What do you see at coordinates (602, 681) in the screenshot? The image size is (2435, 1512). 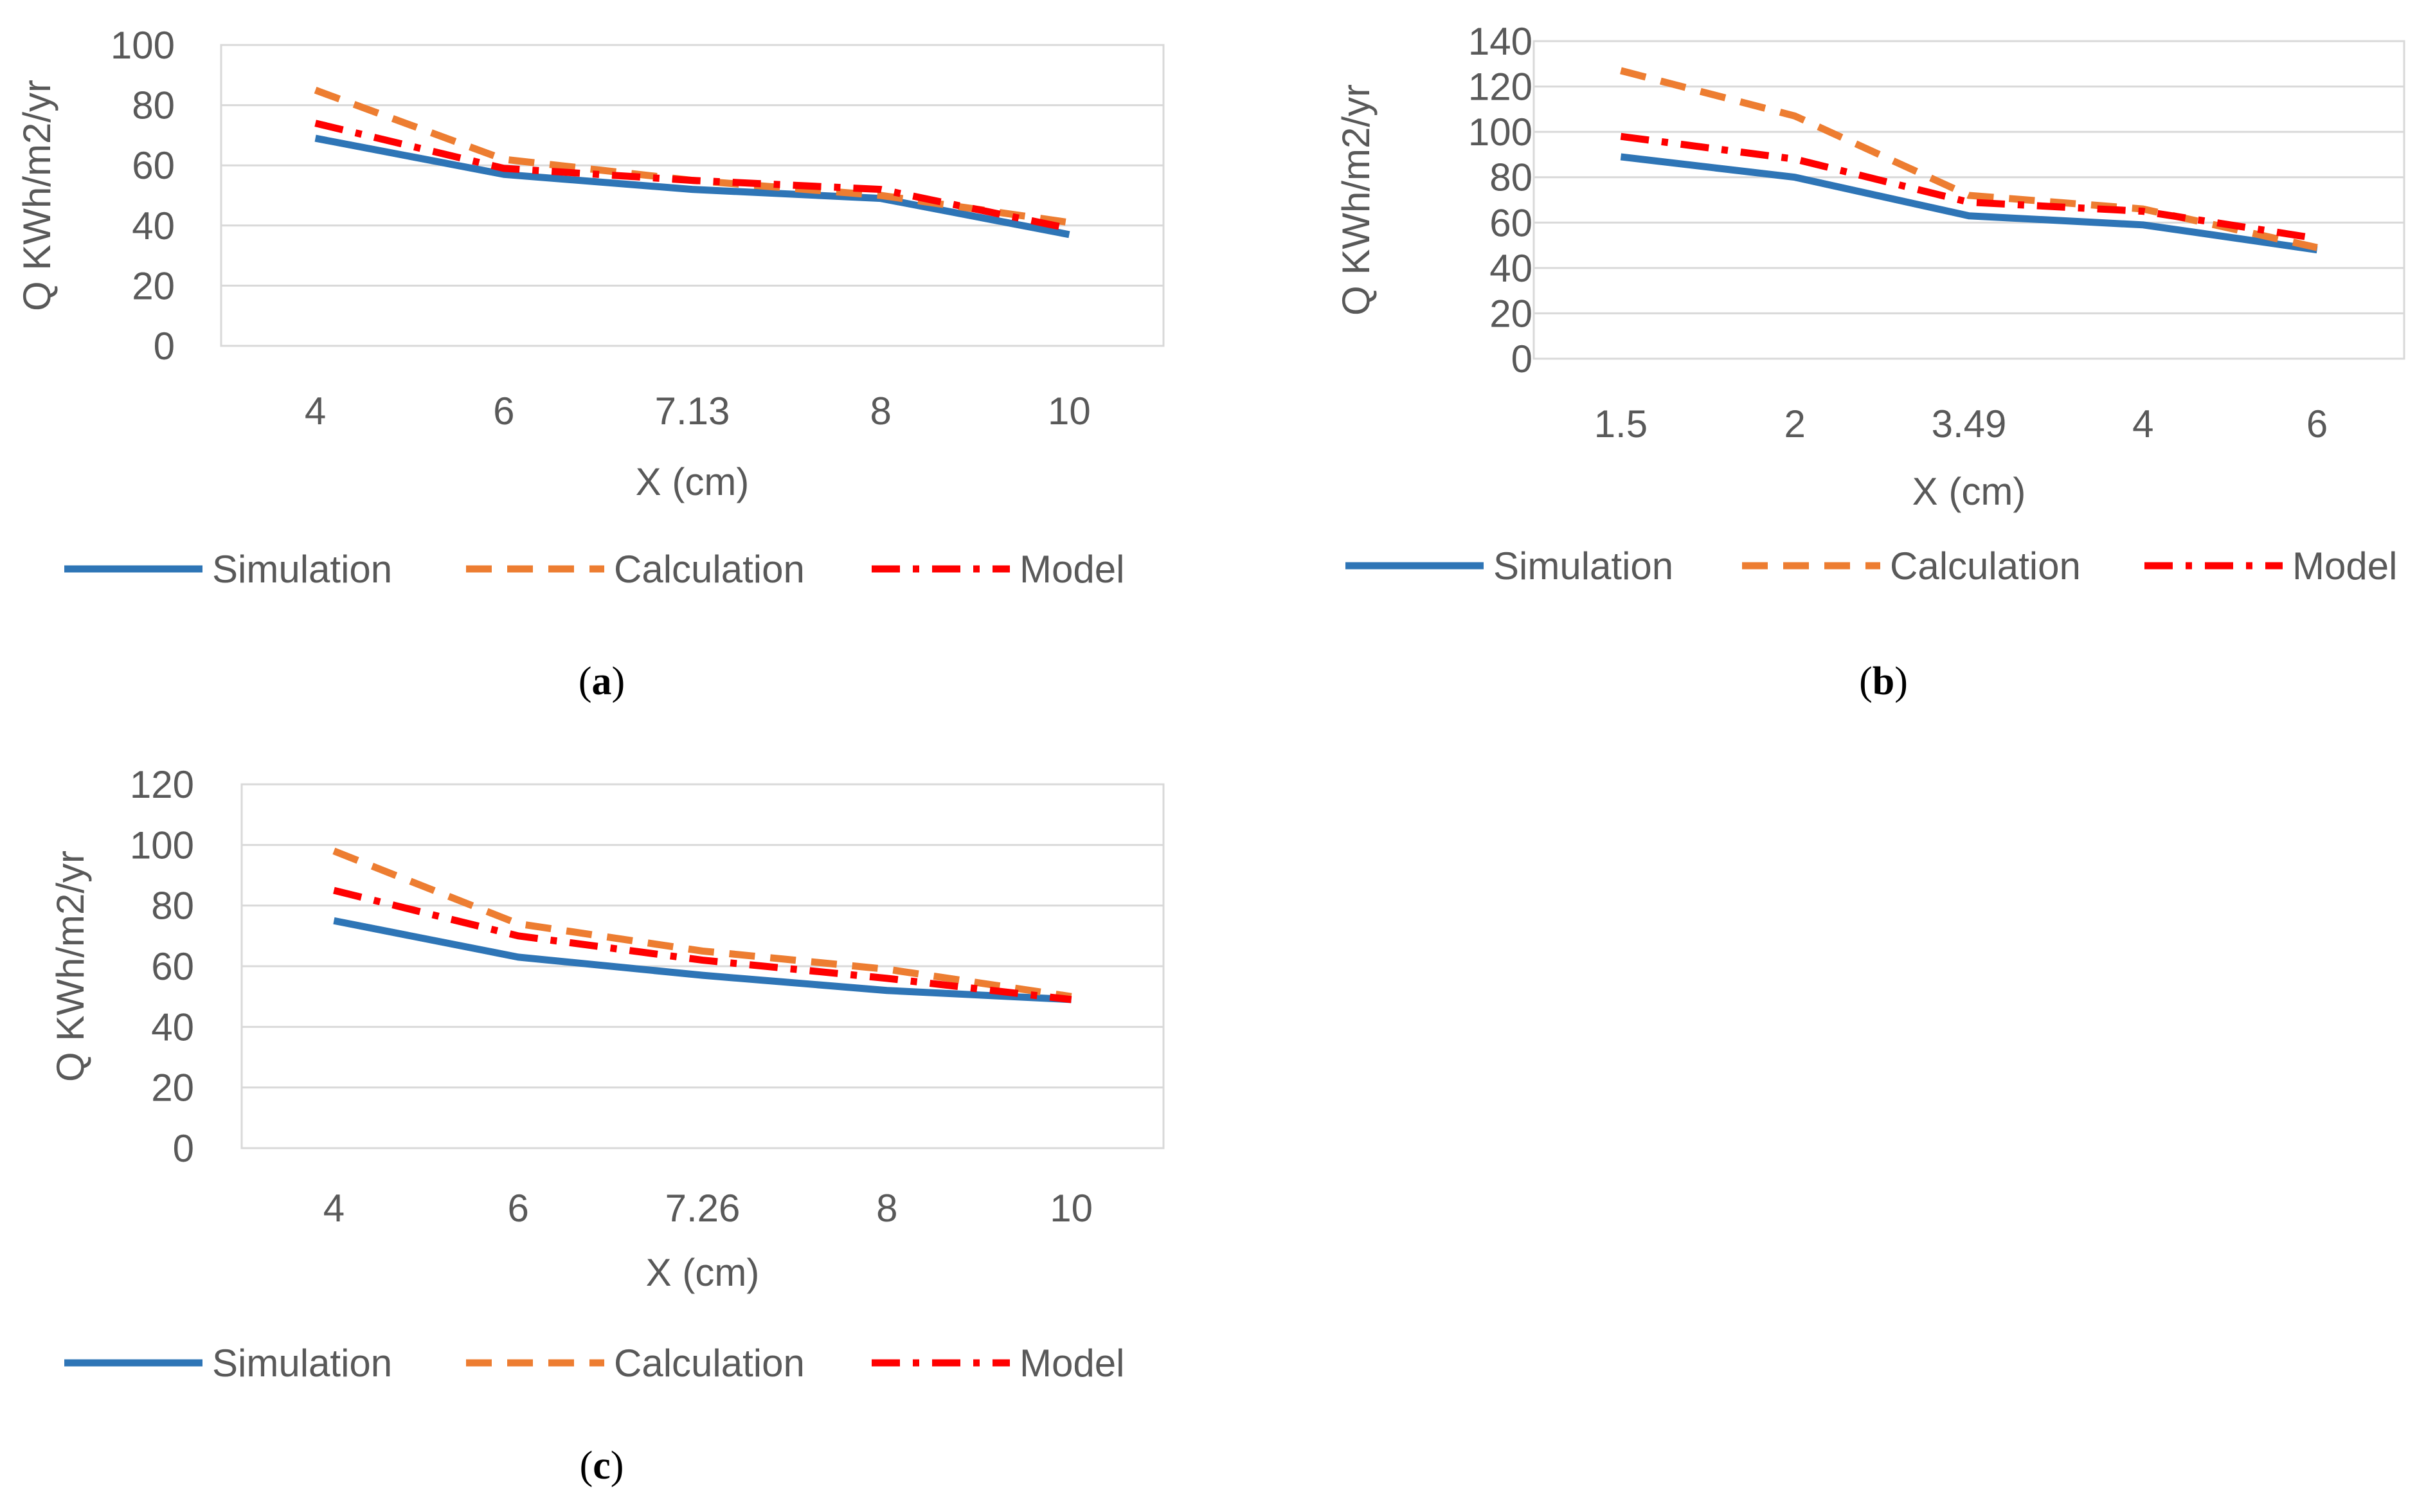 I see `caption-a: (a)` at bounding box center [602, 681].